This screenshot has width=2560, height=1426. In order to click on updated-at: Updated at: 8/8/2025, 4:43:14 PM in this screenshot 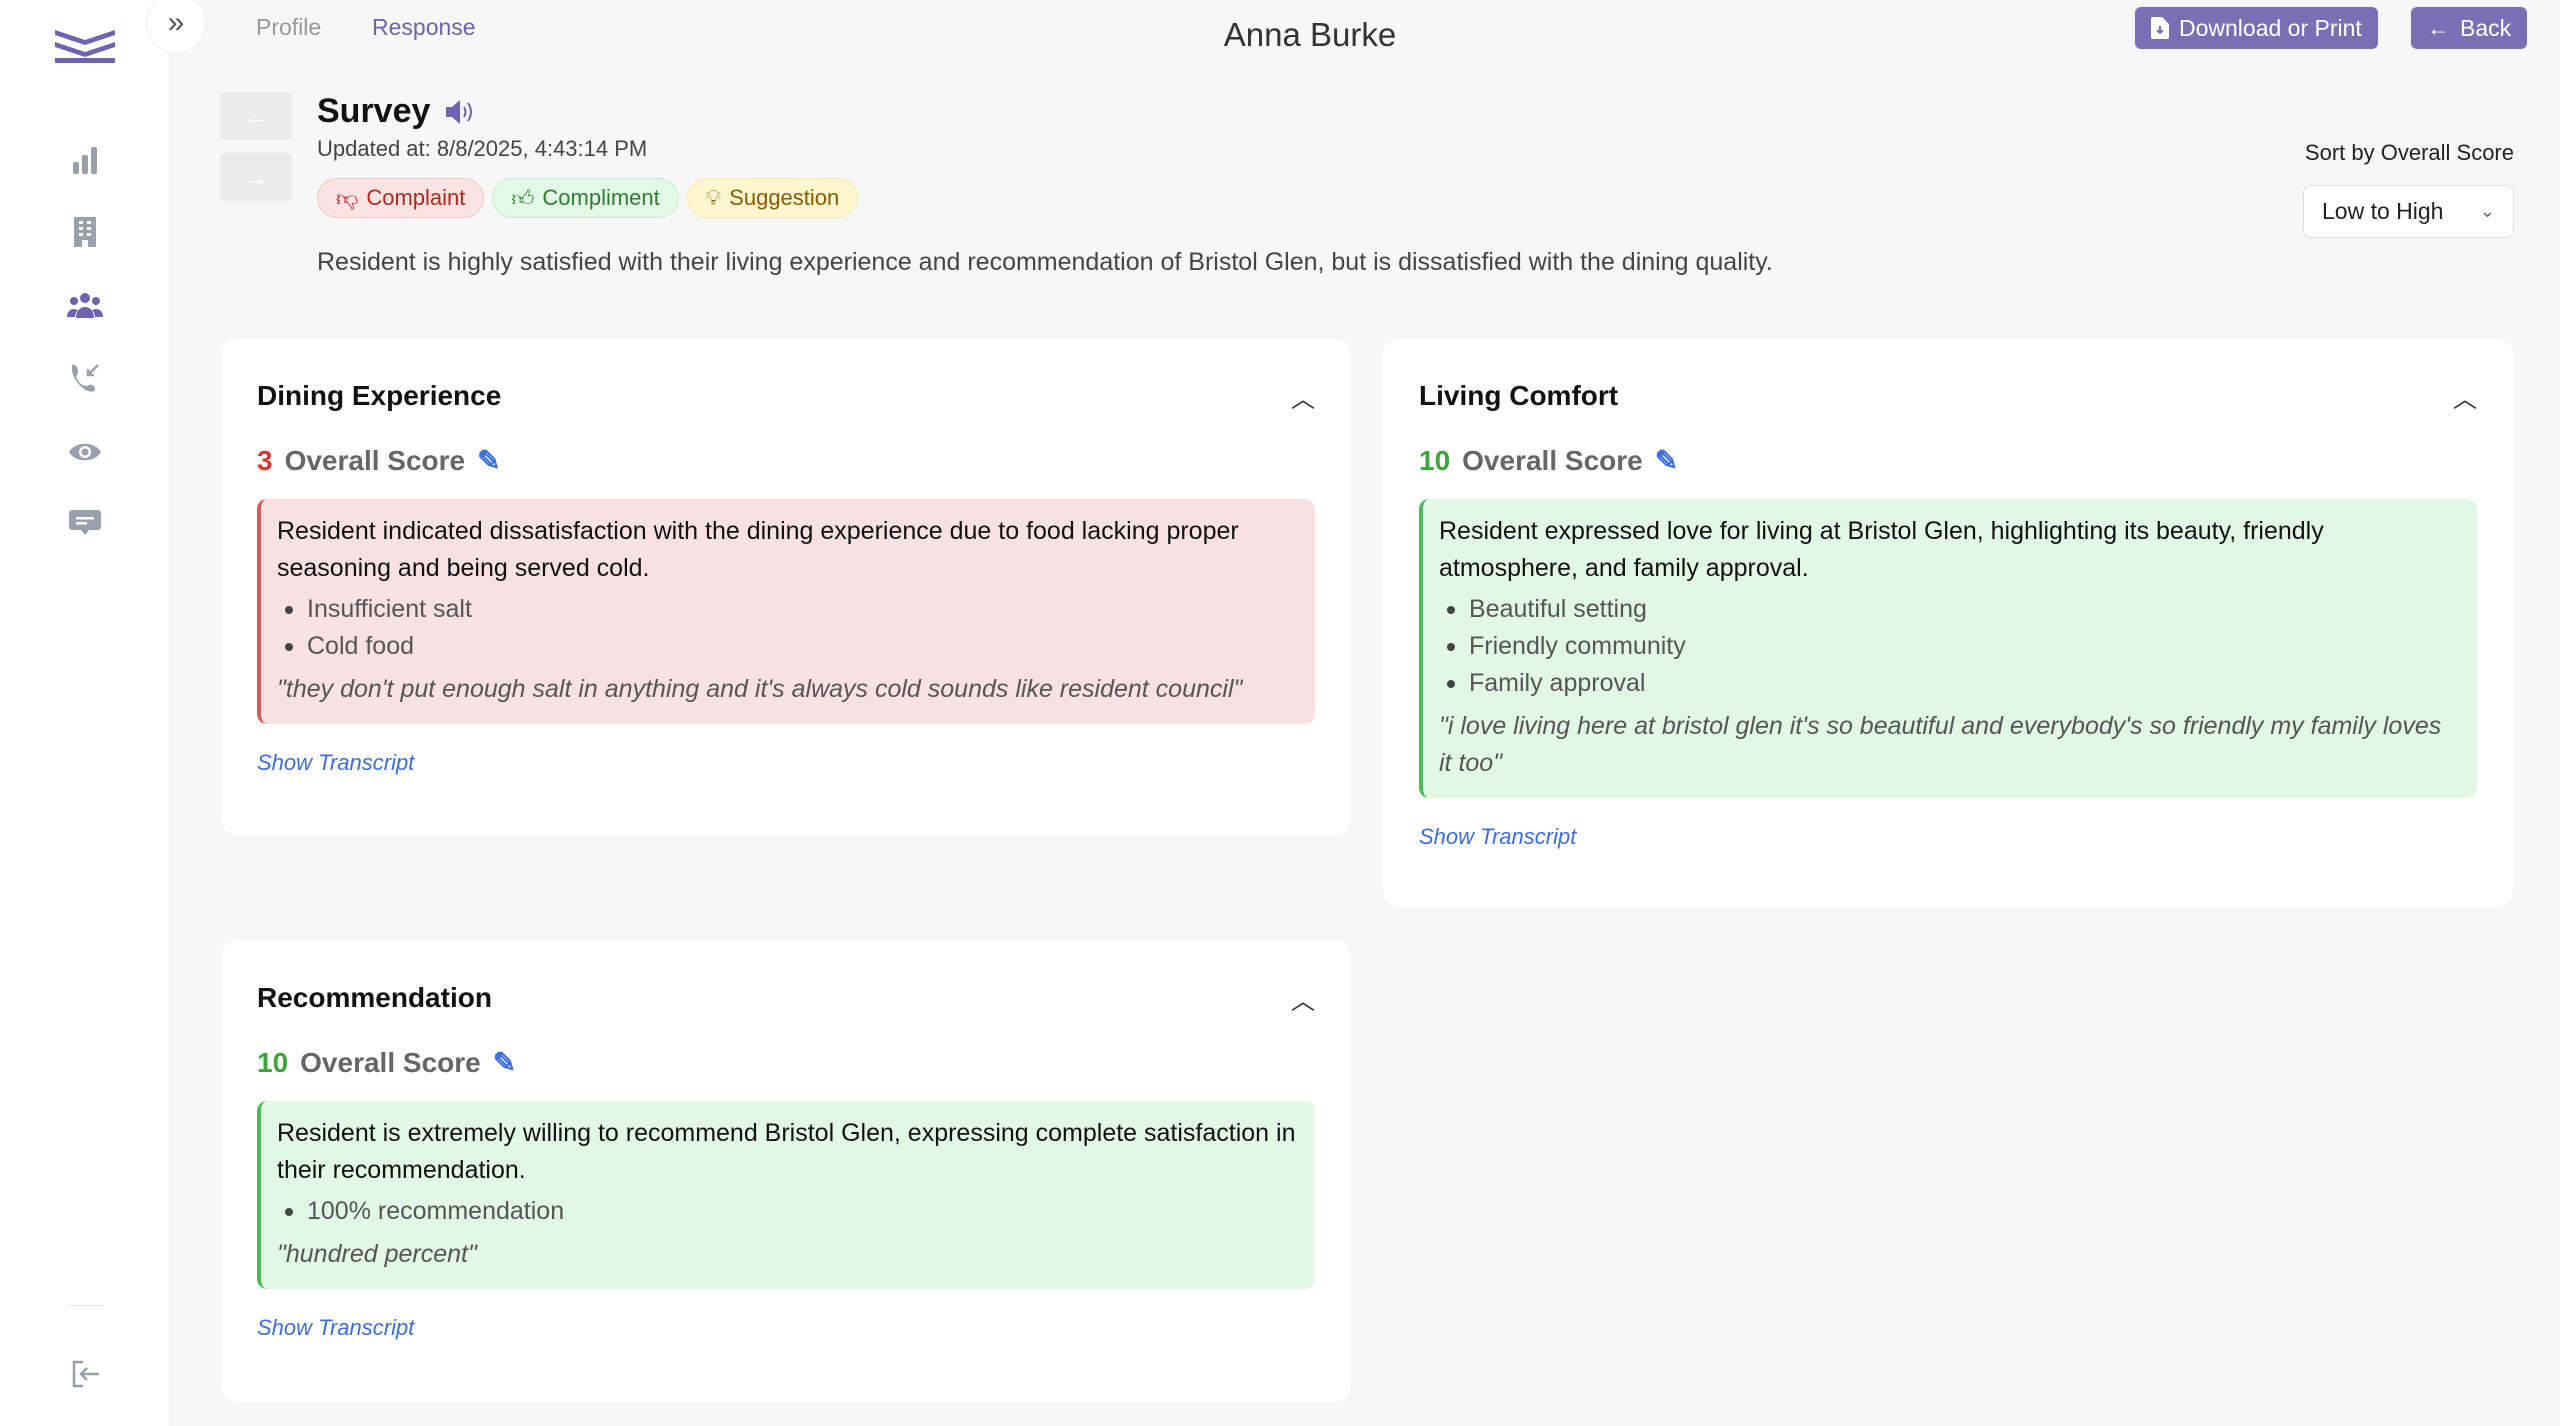, I will do `click(482, 148)`.